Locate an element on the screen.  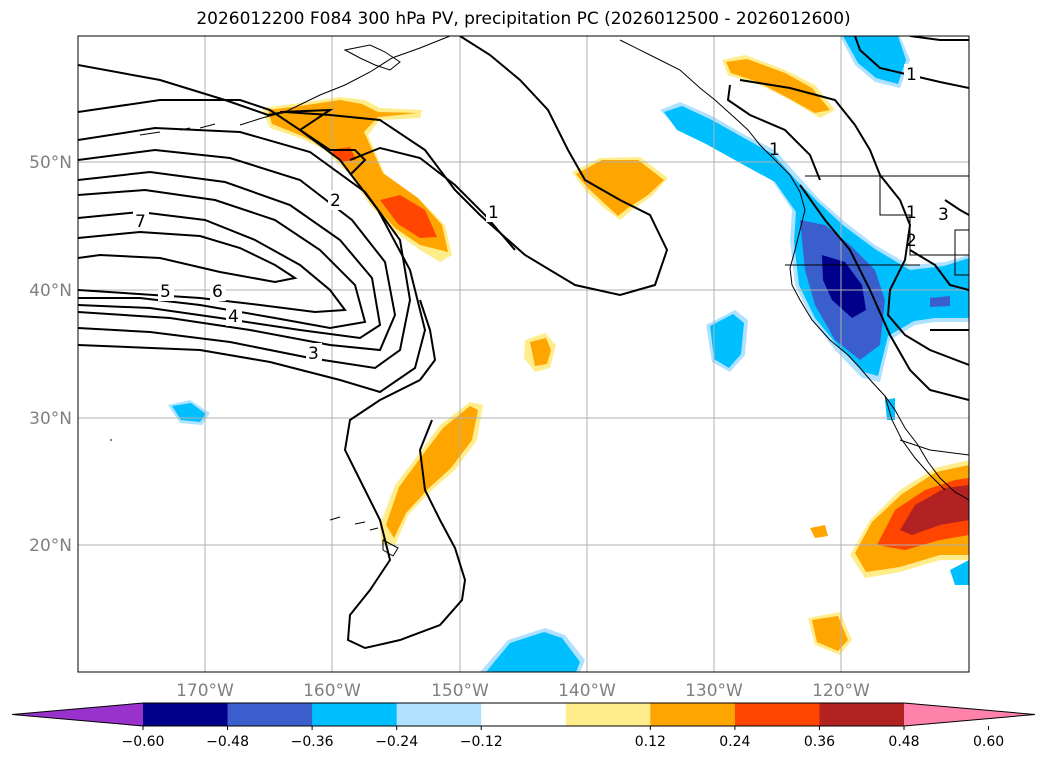
lon-tick-label: 140°W is located at coordinates (587, 691).